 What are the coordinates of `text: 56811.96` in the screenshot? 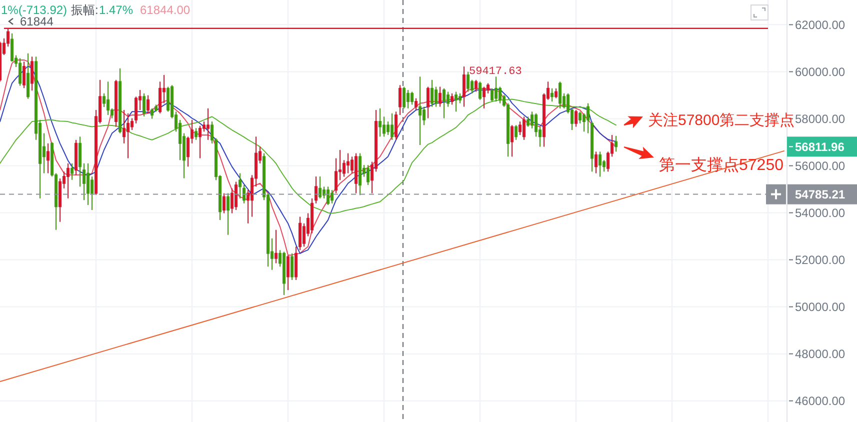 It's located at (820, 147).